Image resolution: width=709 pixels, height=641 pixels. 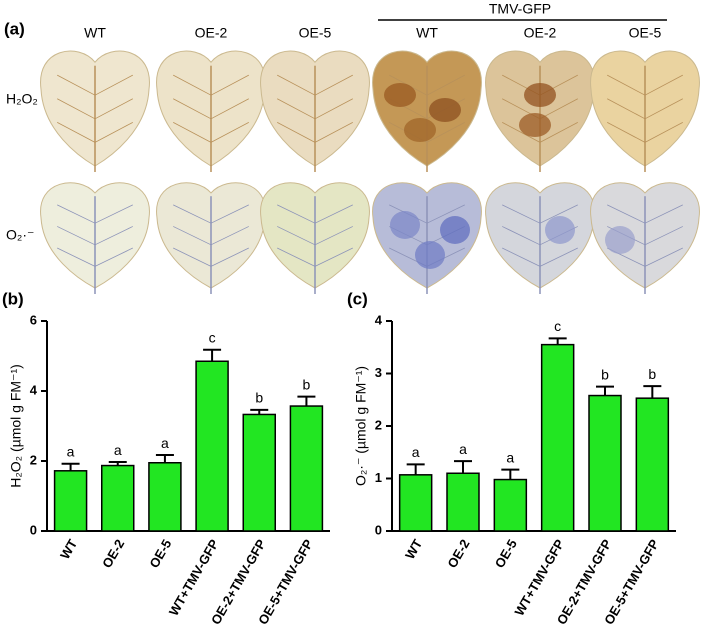 What do you see at coordinates (22, 99) in the screenshot?
I see `row-label: H₂O₂` at bounding box center [22, 99].